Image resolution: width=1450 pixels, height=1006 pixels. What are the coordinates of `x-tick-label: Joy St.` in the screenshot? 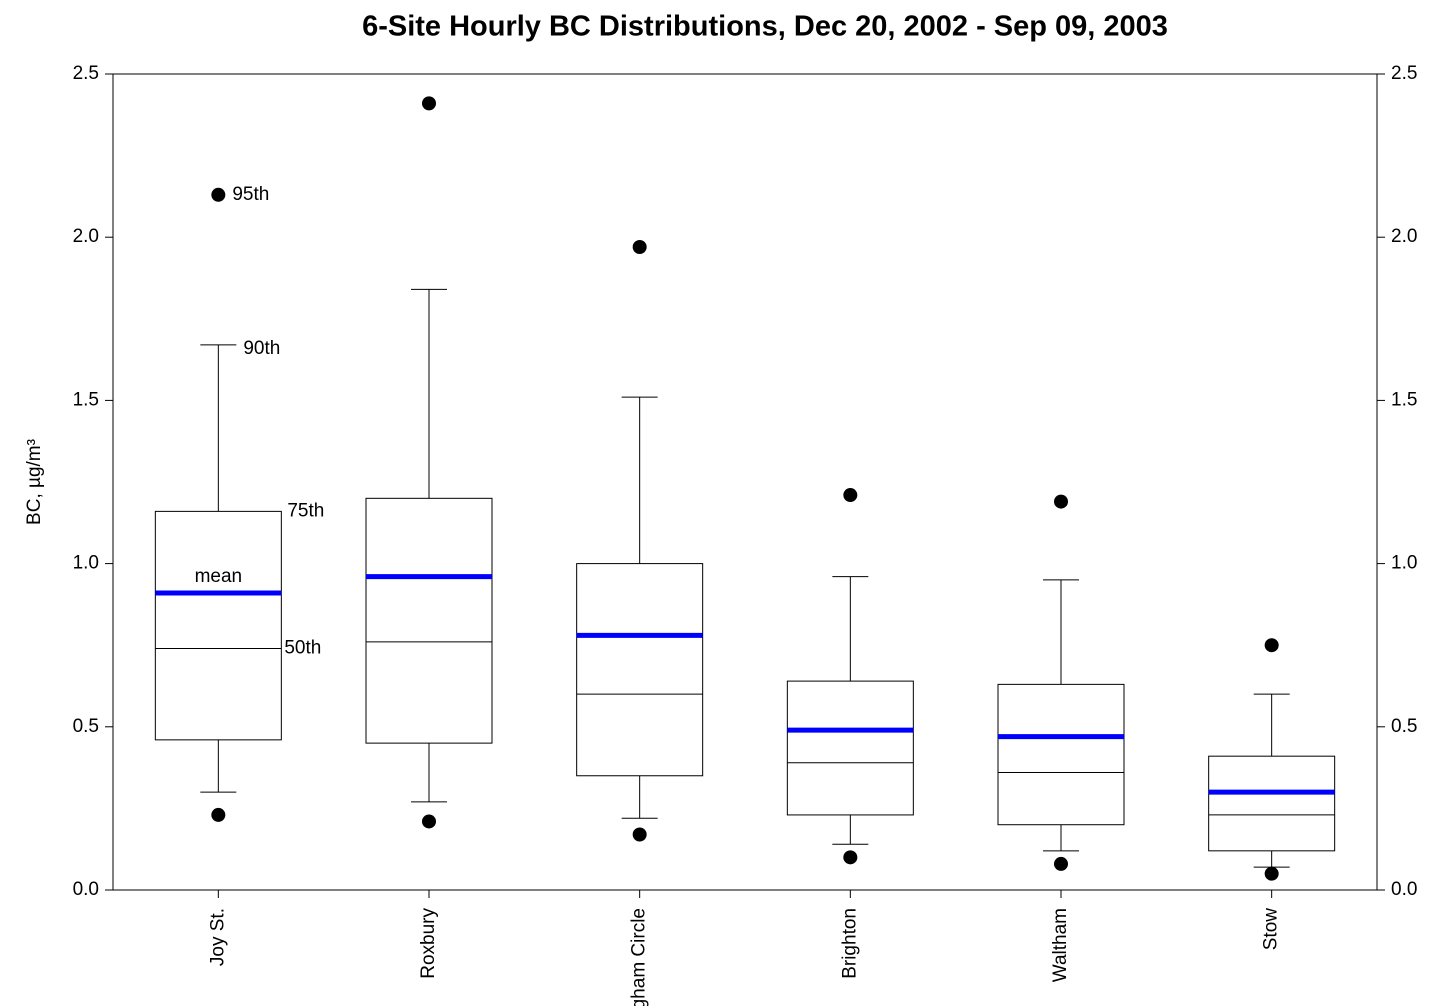 It's located at (217, 937).